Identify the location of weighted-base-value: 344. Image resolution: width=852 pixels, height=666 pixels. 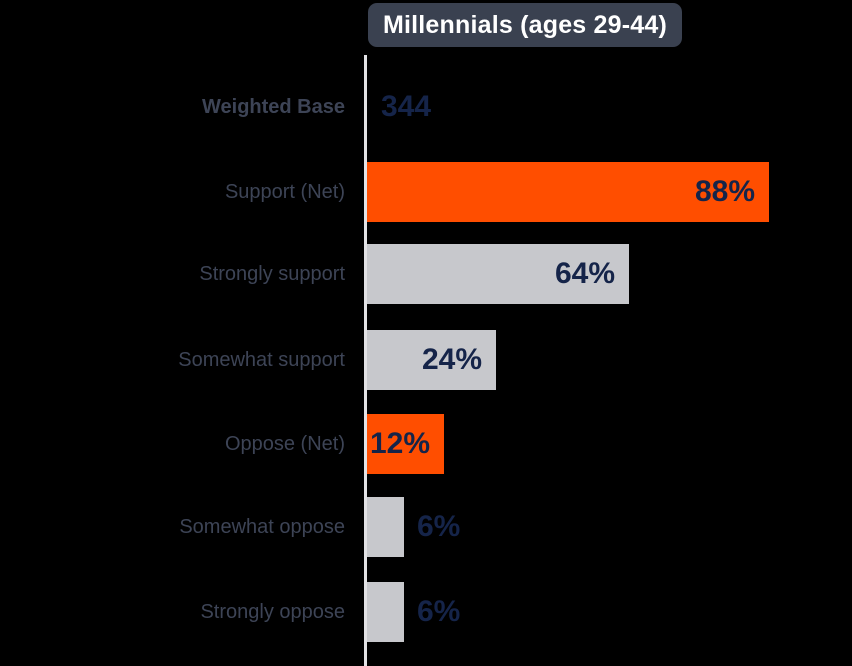
(406, 106).